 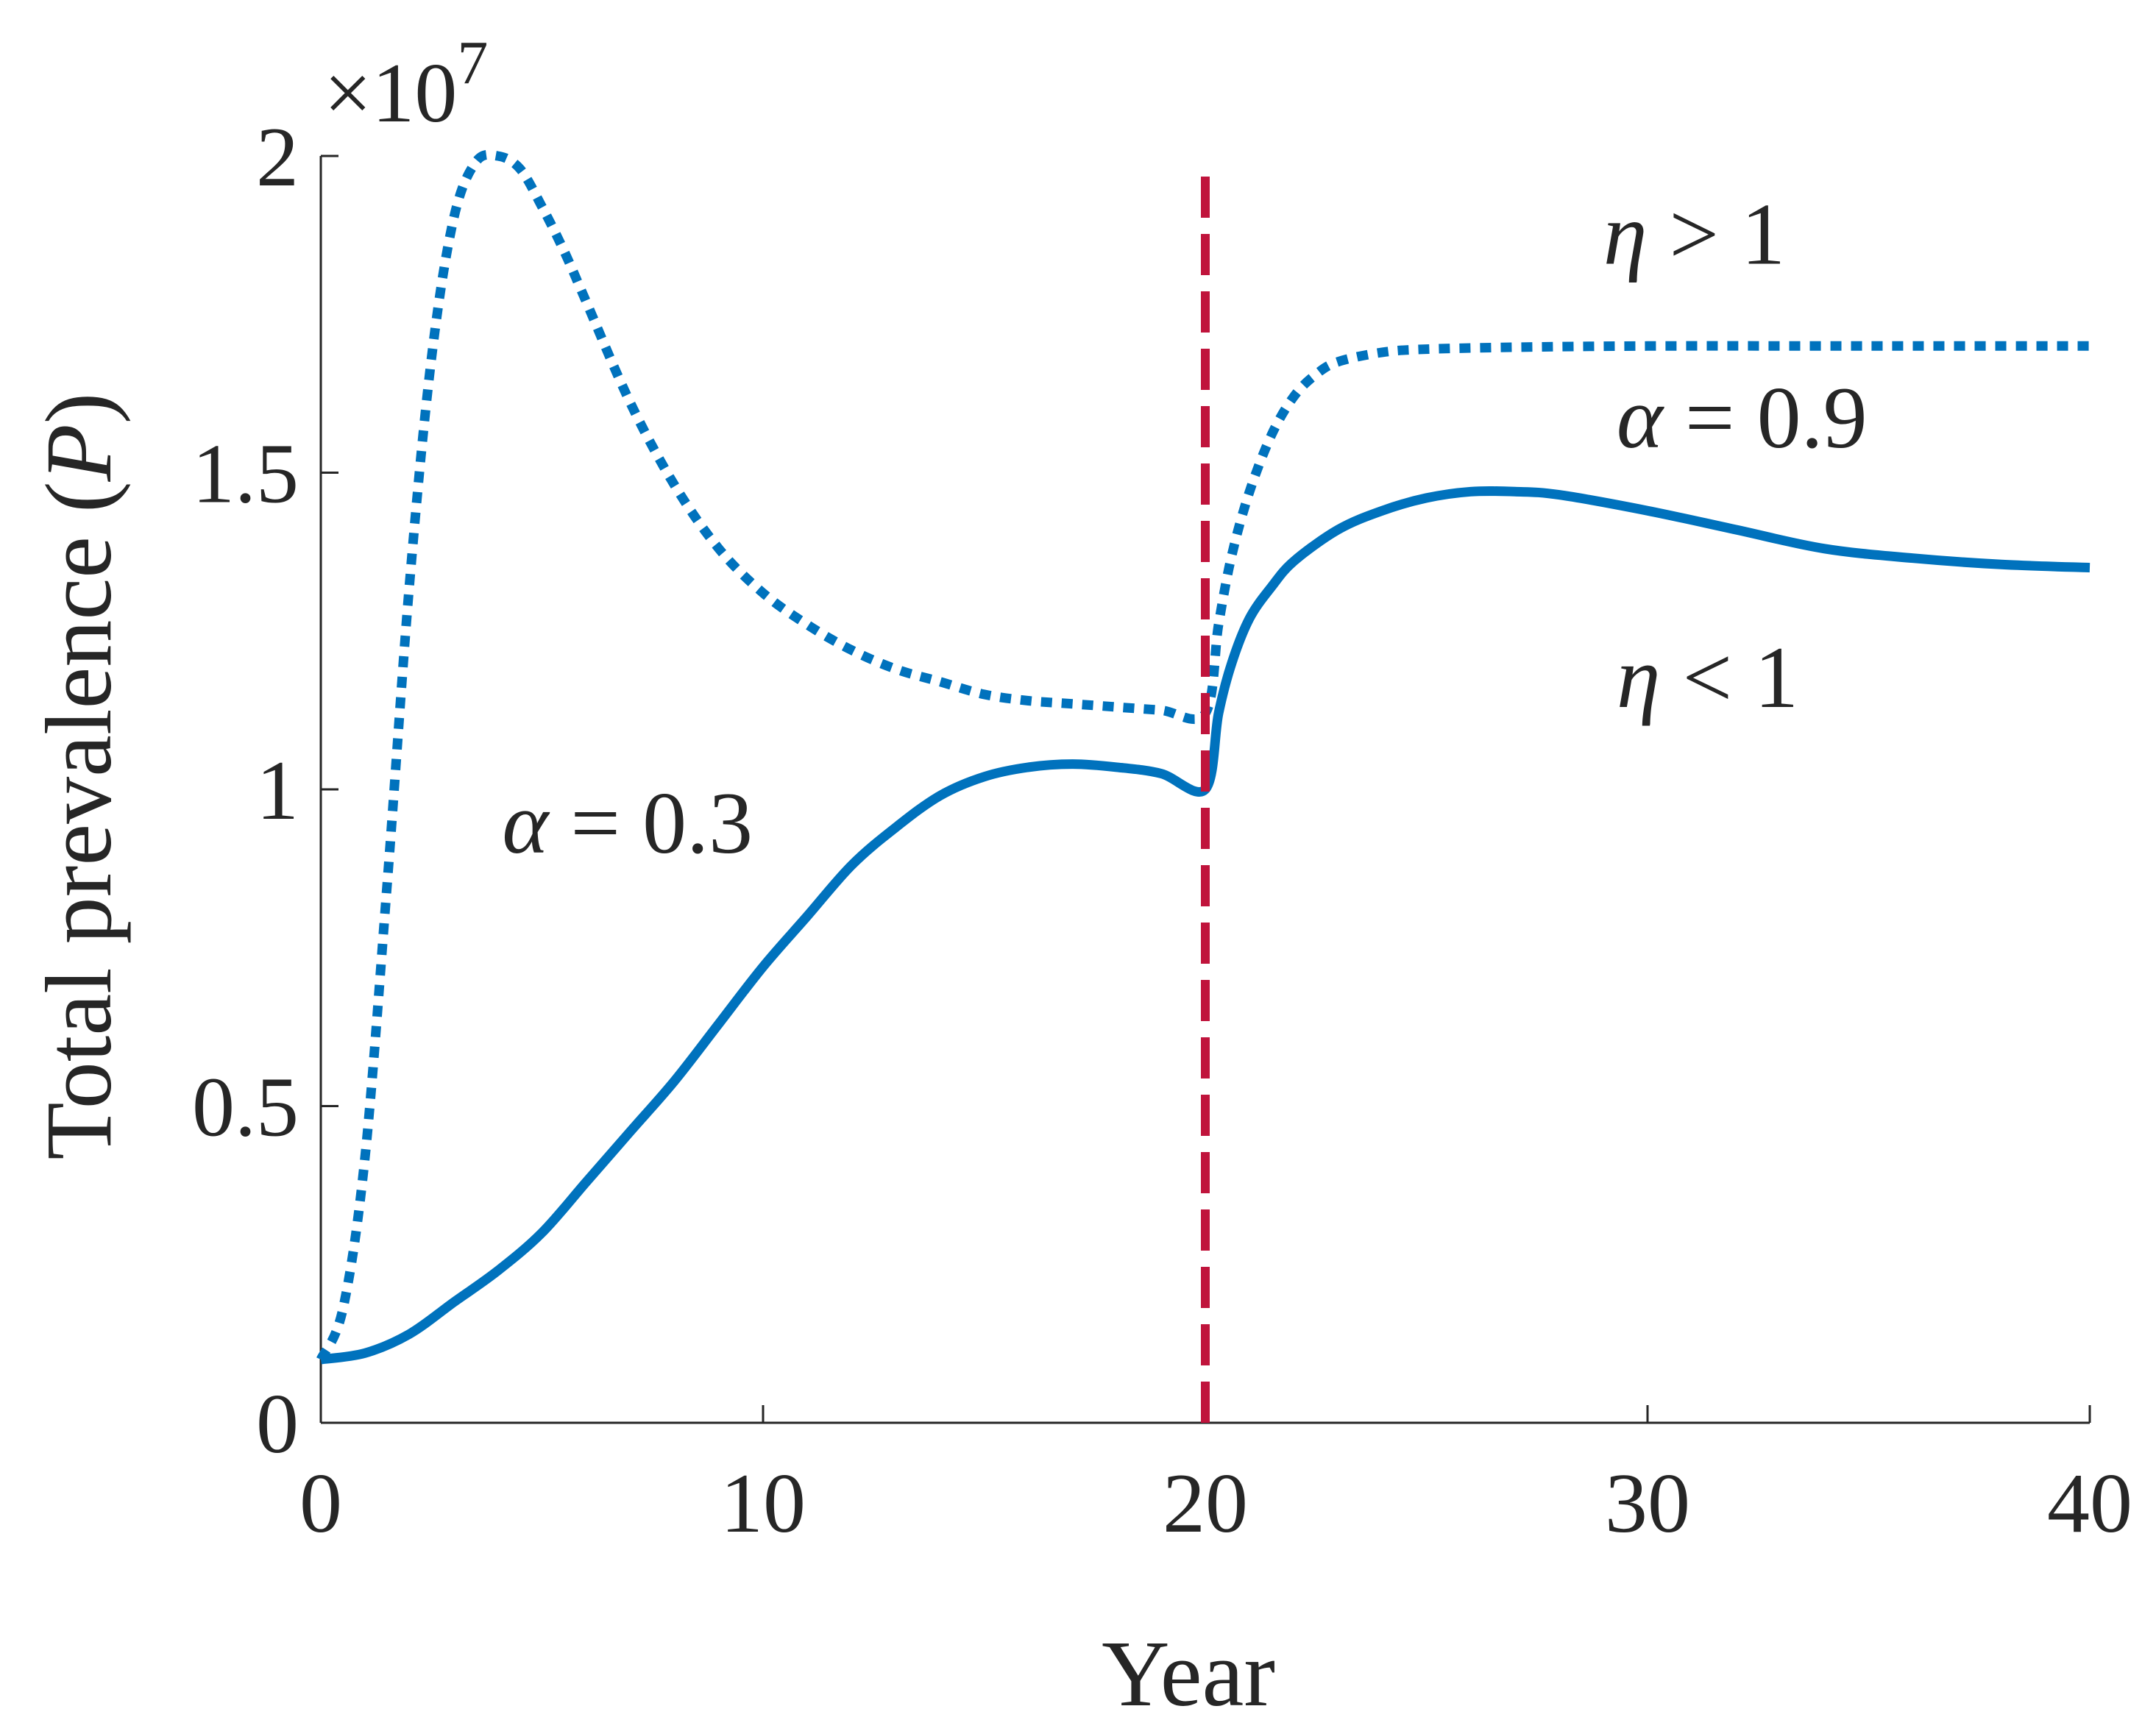 What do you see at coordinates (246, 474) in the screenshot?
I see `y-tick-label: 1.5` at bounding box center [246, 474].